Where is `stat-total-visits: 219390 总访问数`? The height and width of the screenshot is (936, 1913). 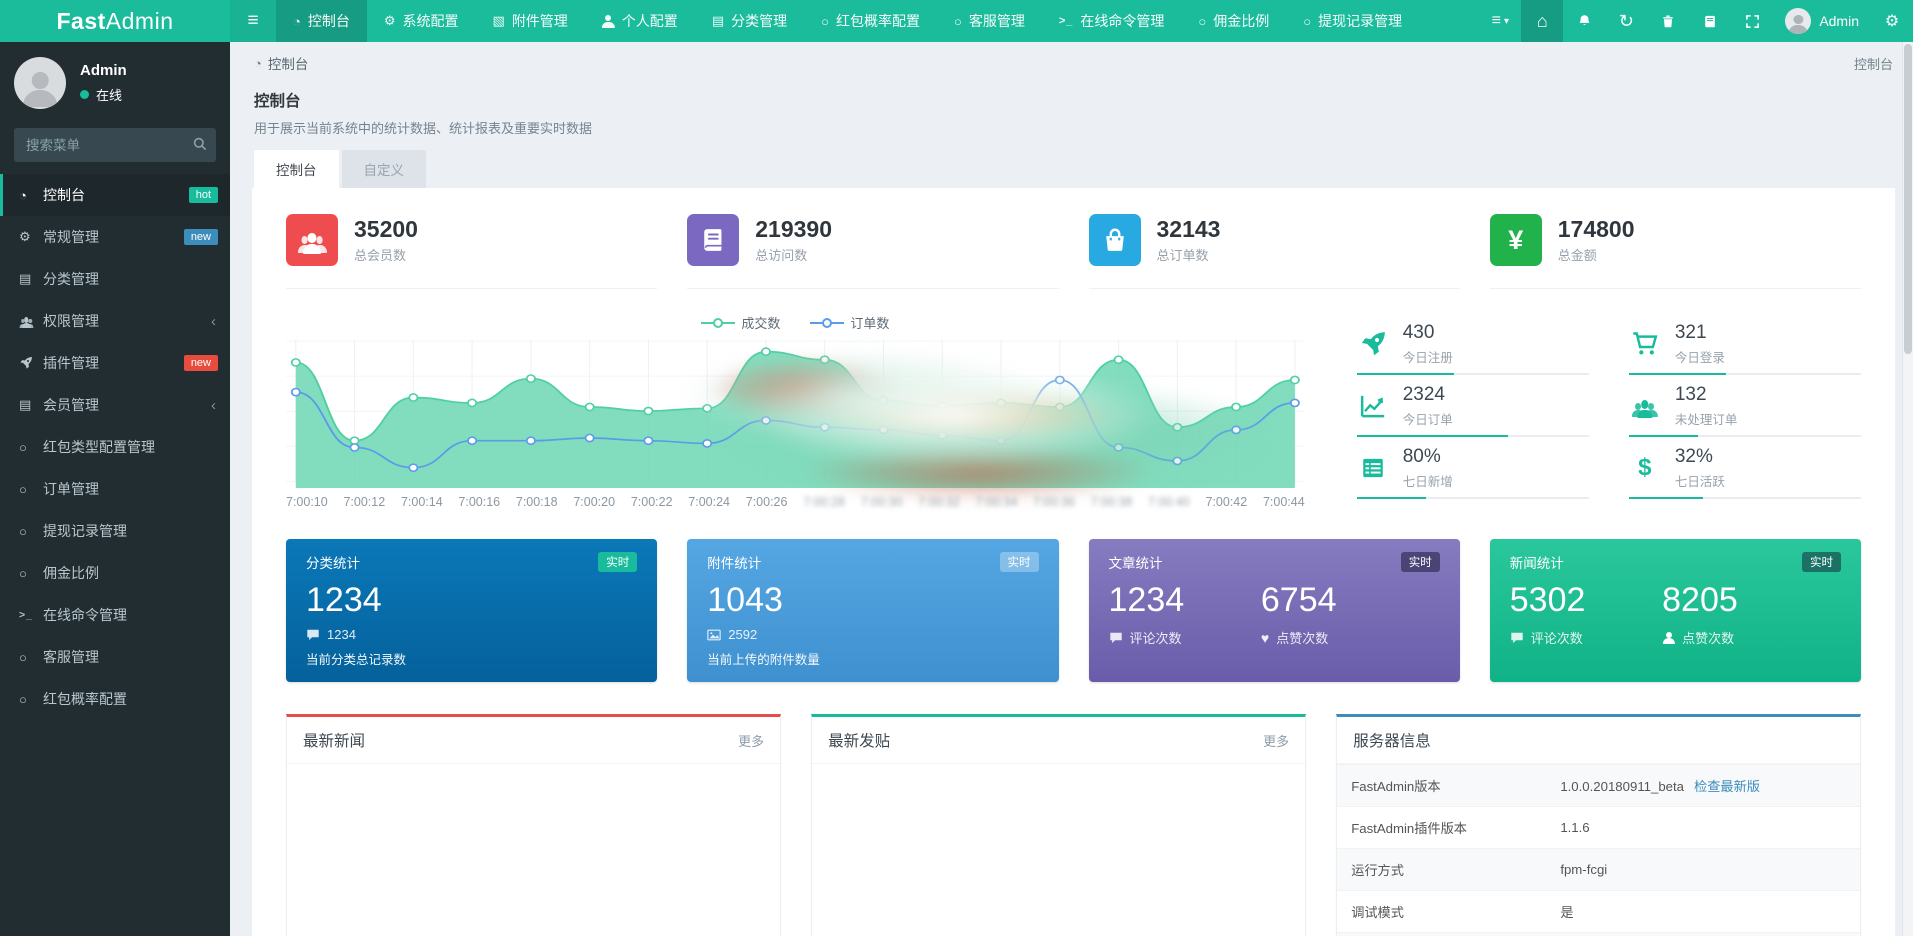
stat-total-visits: 219390 总访问数 is located at coordinates (873, 251).